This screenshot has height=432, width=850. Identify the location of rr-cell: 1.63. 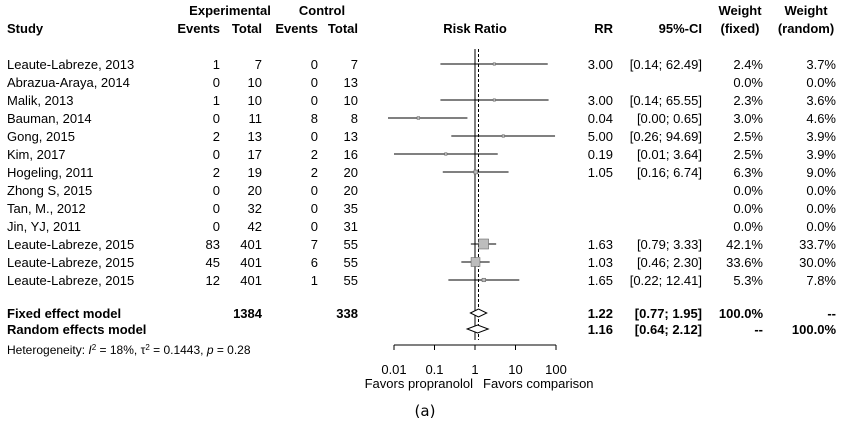
(600, 244).